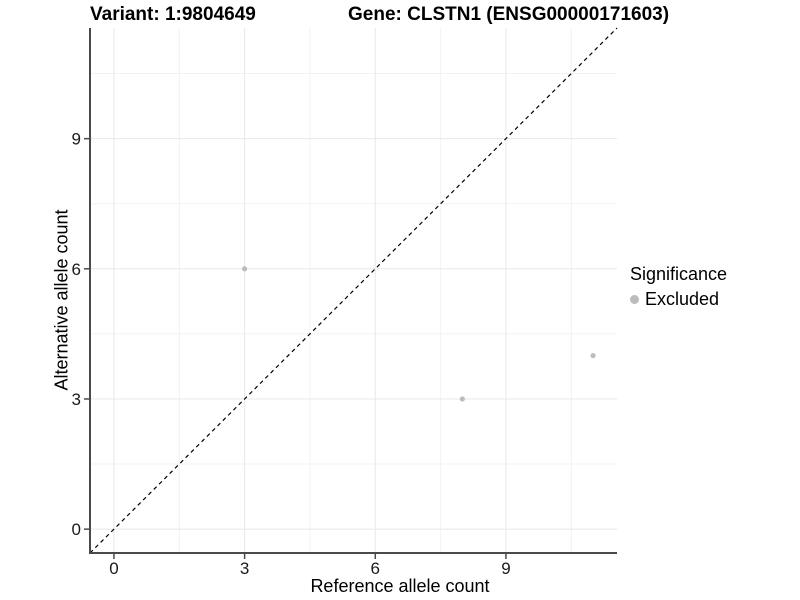 This screenshot has height=600, width=800. I want to click on y-tick-label: 9, so click(76, 139).